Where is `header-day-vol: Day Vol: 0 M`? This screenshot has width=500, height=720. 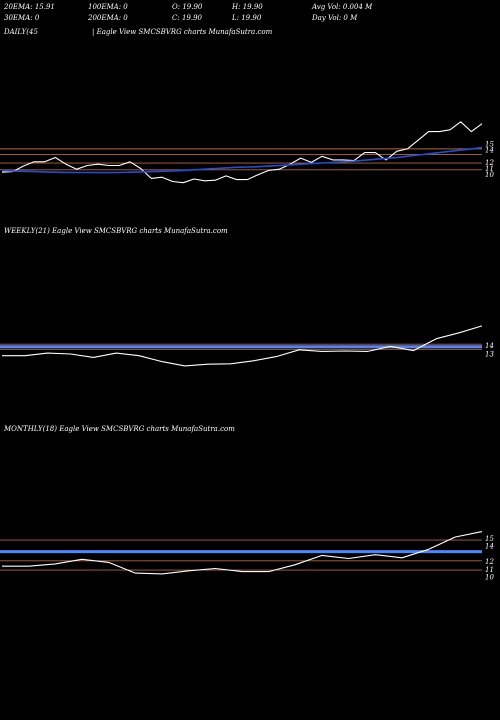
header-day-vol: Day Vol: 0 M is located at coordinates (335, 18).